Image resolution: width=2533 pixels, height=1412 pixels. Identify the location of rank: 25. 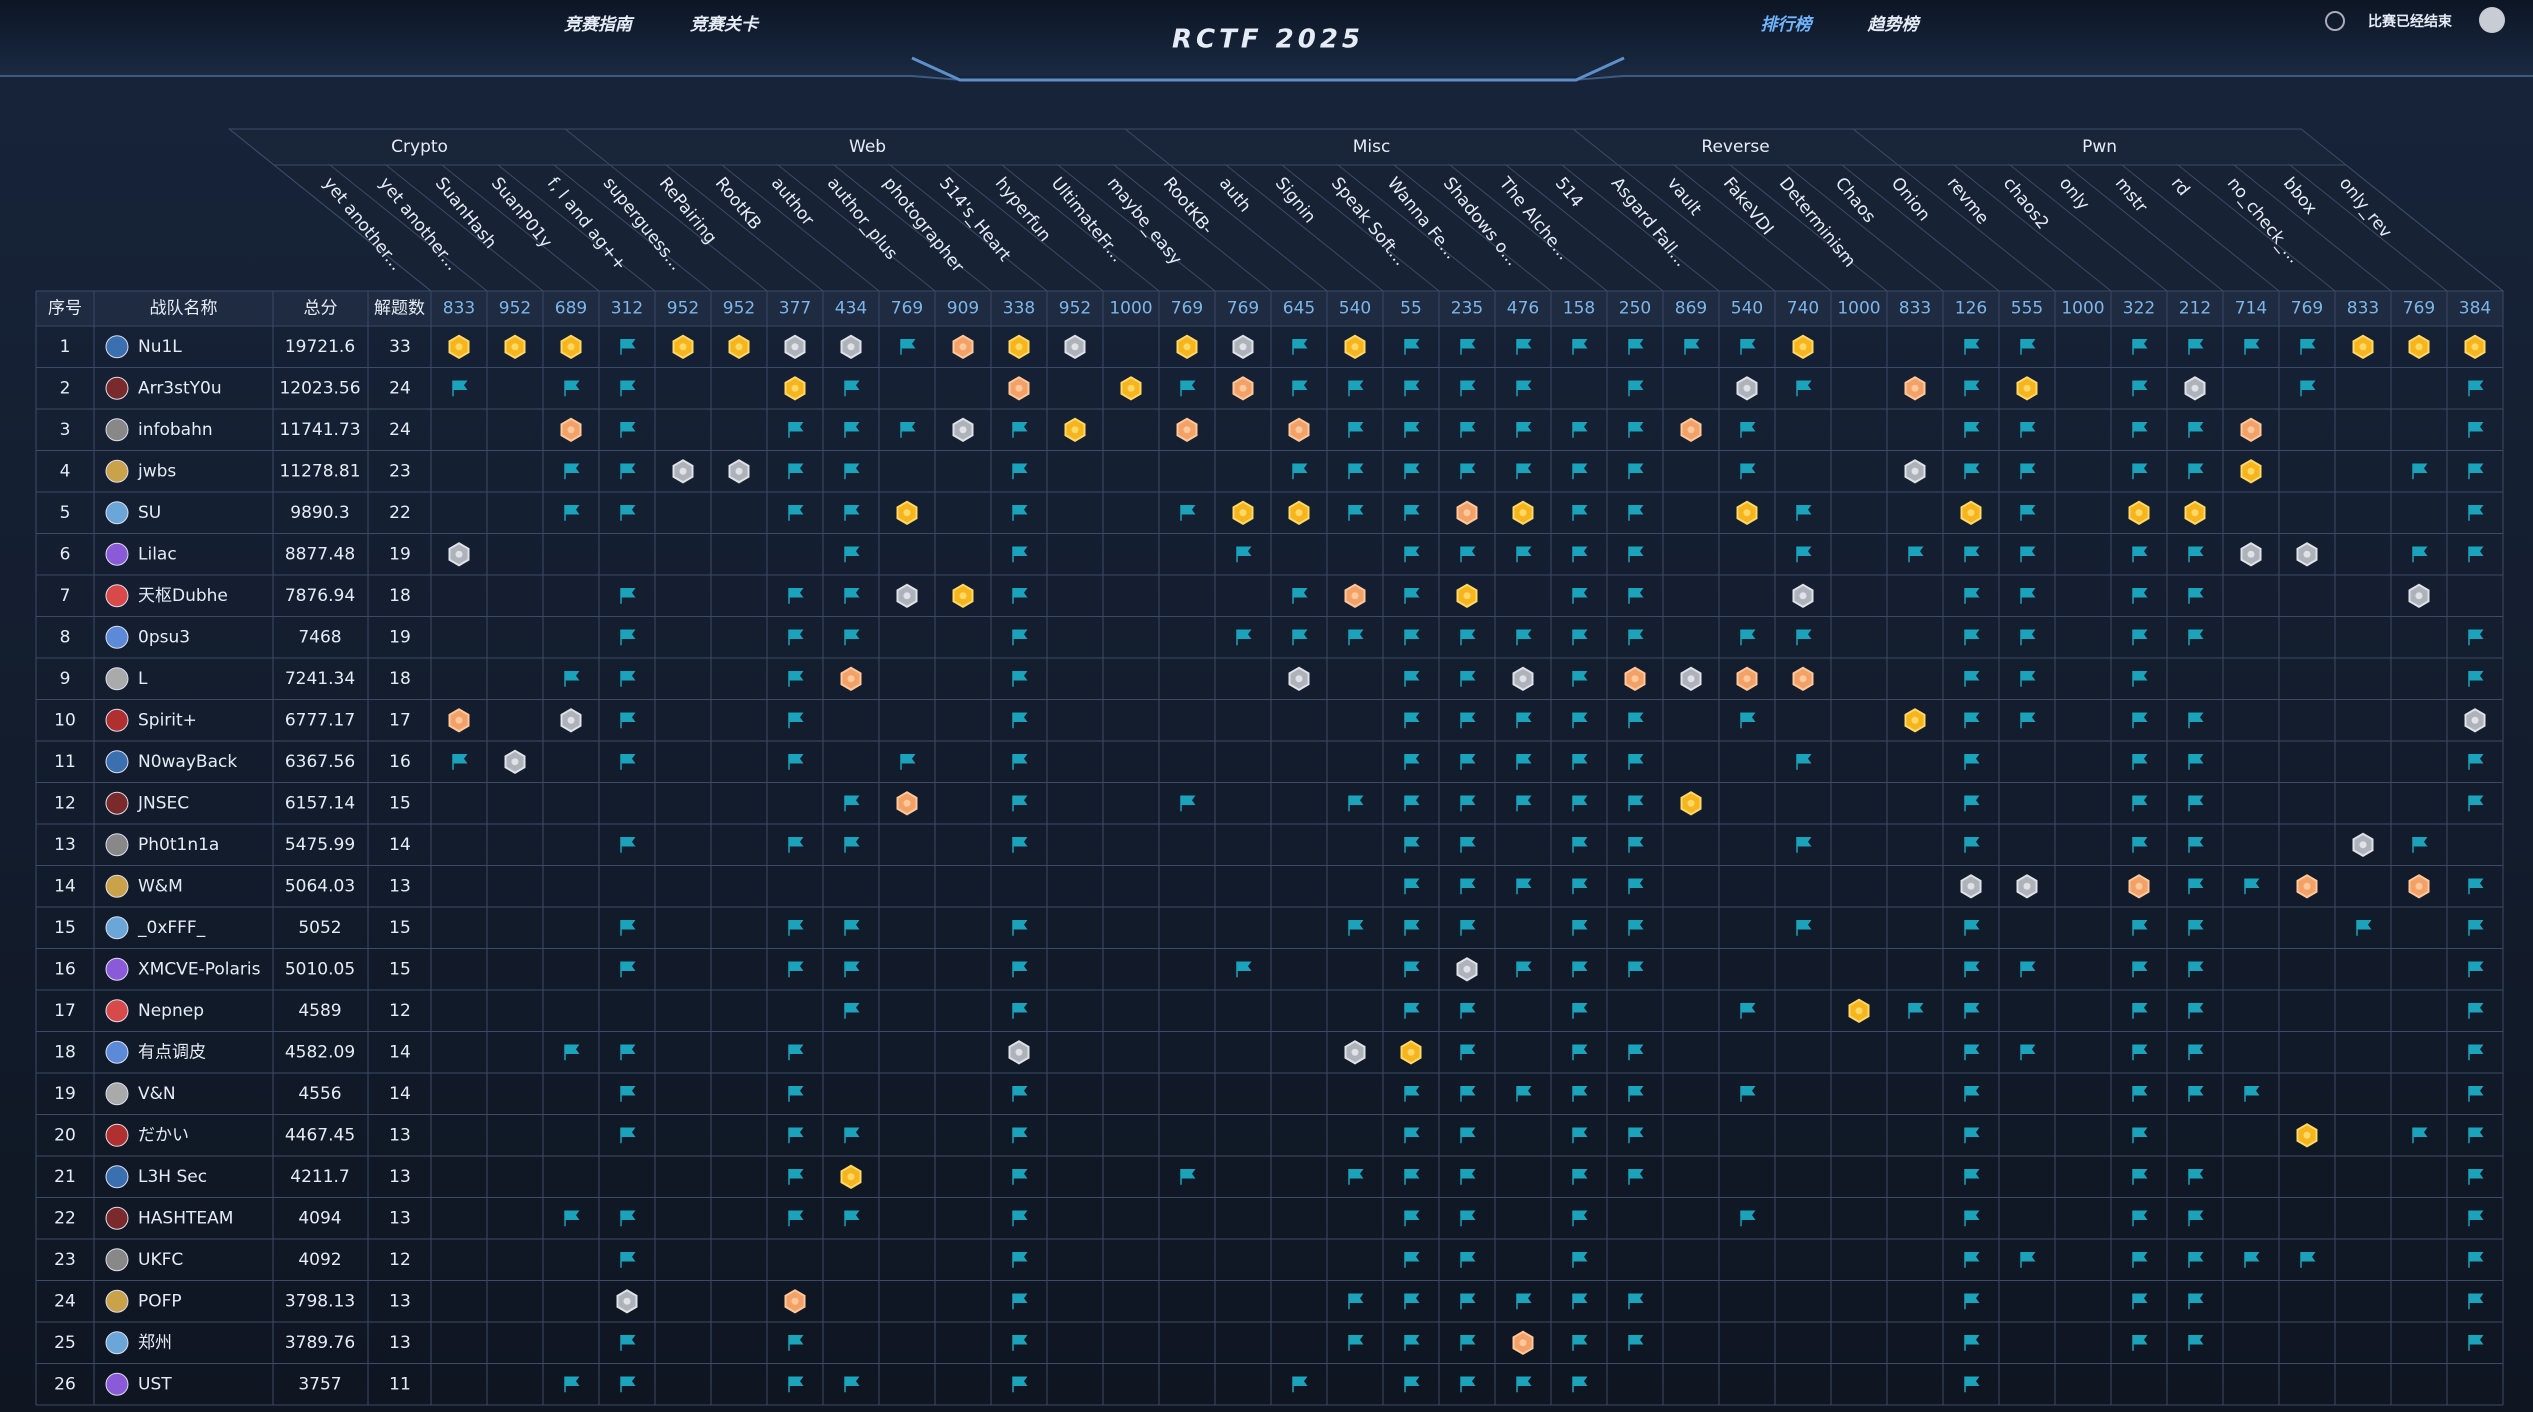
(65, 1343).